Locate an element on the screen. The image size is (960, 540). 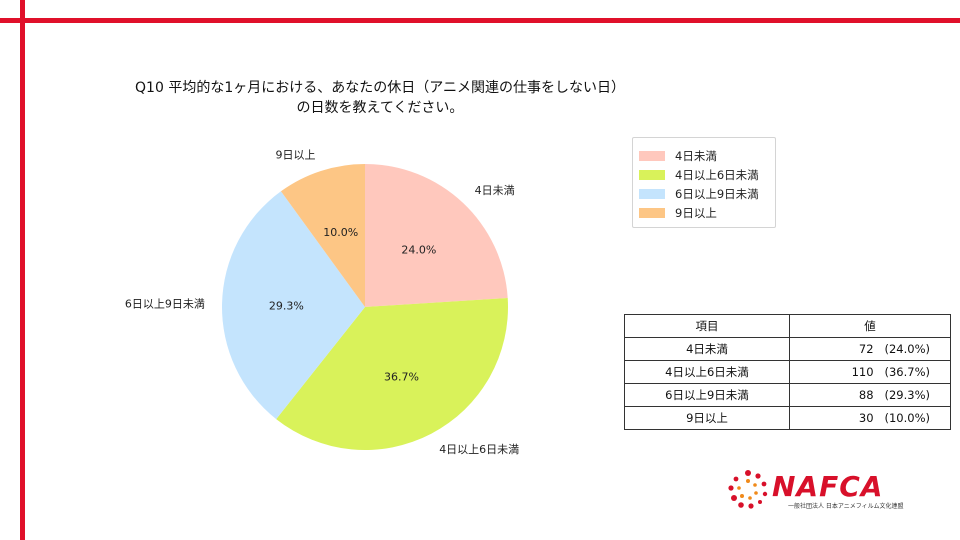
table-row: 6日以上9日未満 88 (29.3%) is located at coordinates (787, 395).